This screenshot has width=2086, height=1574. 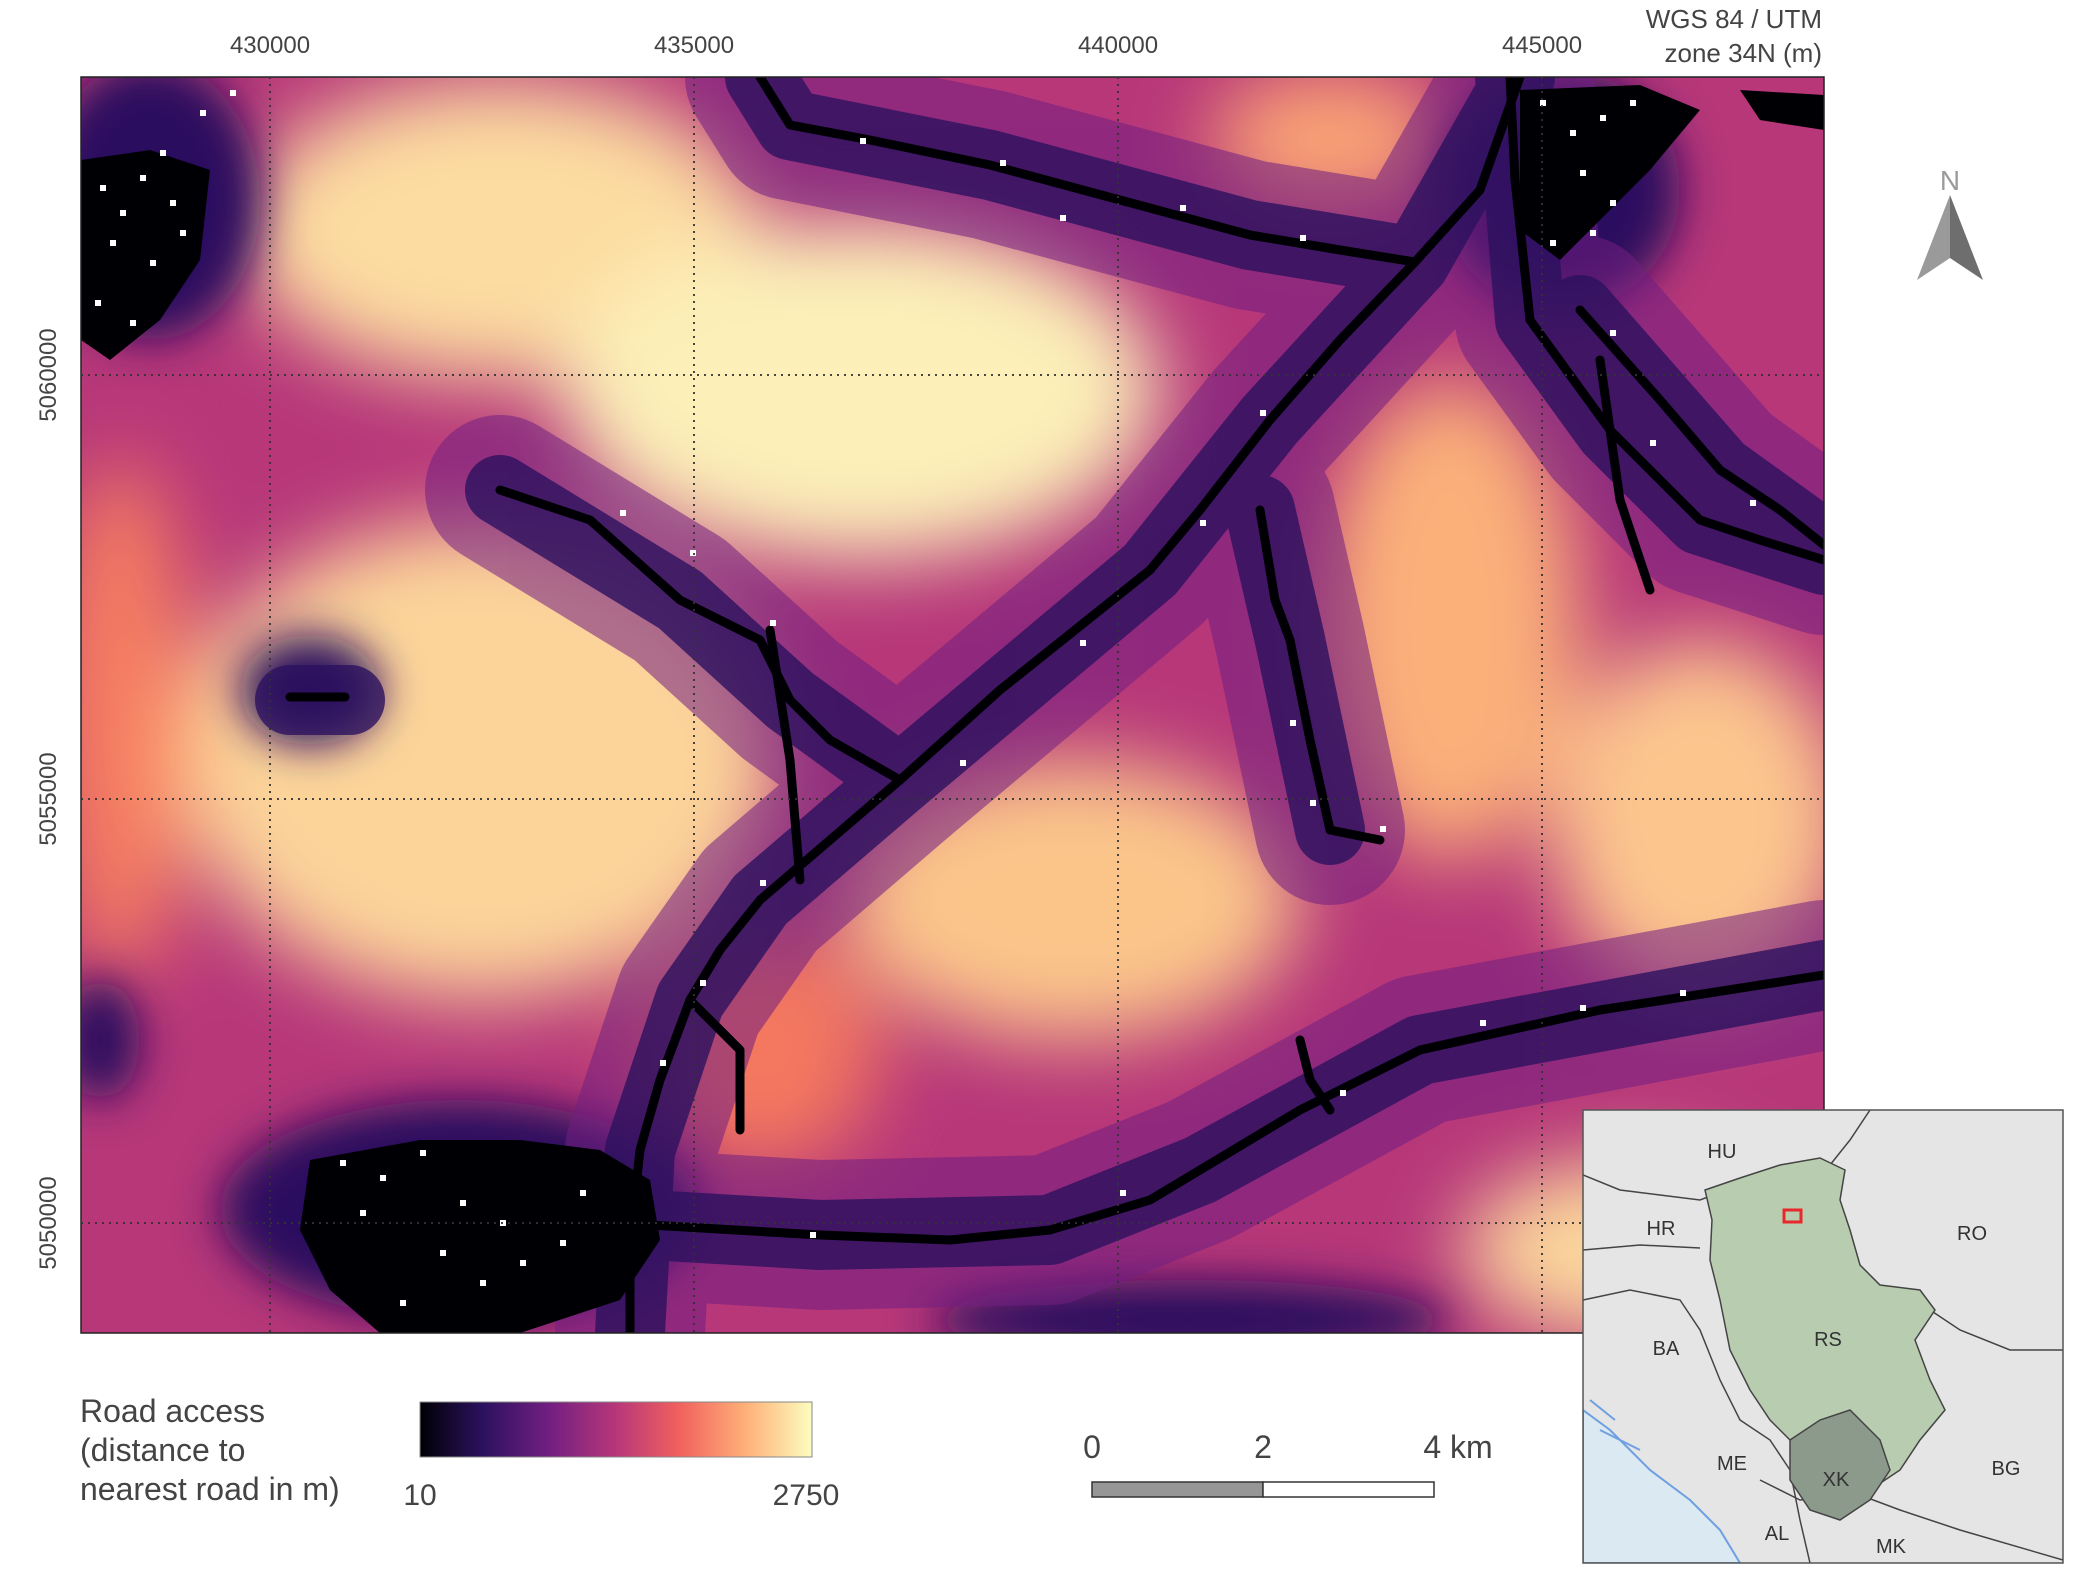 I want to click on inset-label-bg: BG, so click(x=2006, y=1469).